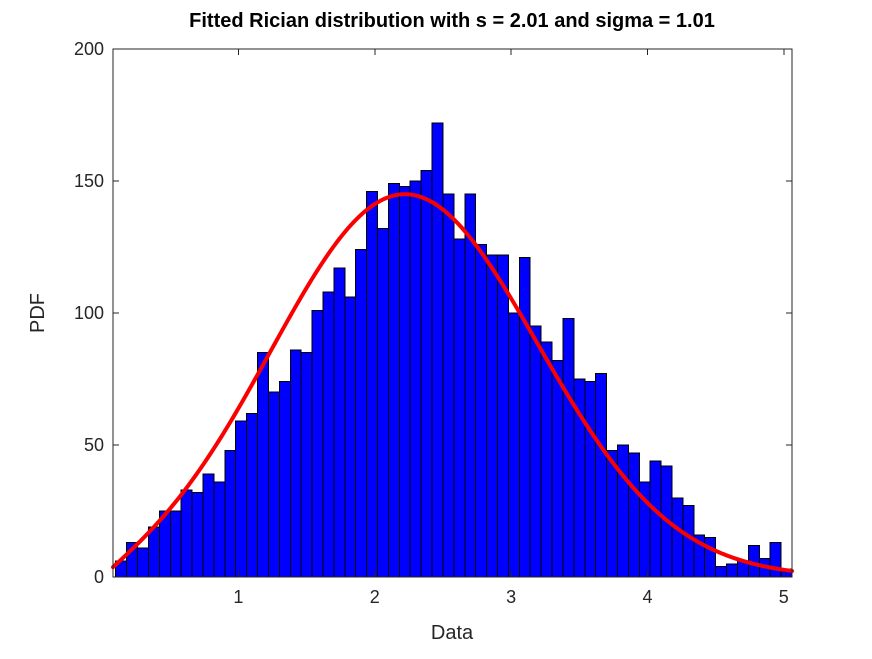 The image size is (872, 659). I want to click on x-tick-labels: 1 2 3 4 5, so click(510, 597).